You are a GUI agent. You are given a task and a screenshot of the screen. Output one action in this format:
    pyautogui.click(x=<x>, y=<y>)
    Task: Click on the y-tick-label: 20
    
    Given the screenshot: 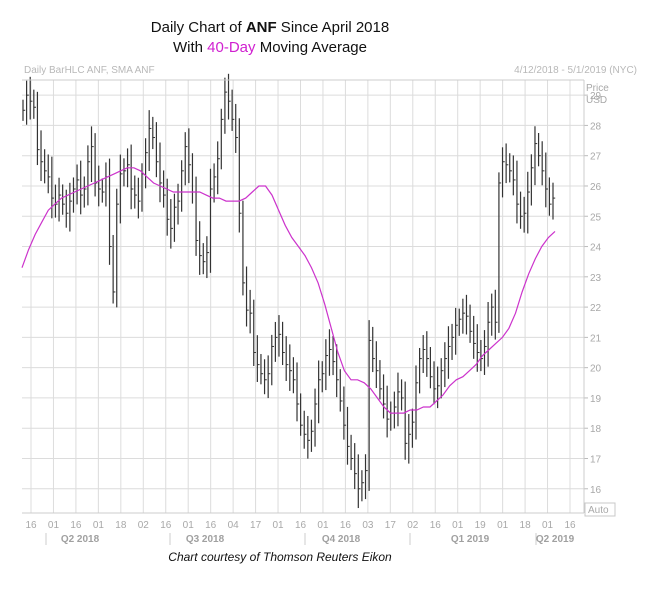 What is the action you would take?
    pyautogui.click(x=596, y=369)
    